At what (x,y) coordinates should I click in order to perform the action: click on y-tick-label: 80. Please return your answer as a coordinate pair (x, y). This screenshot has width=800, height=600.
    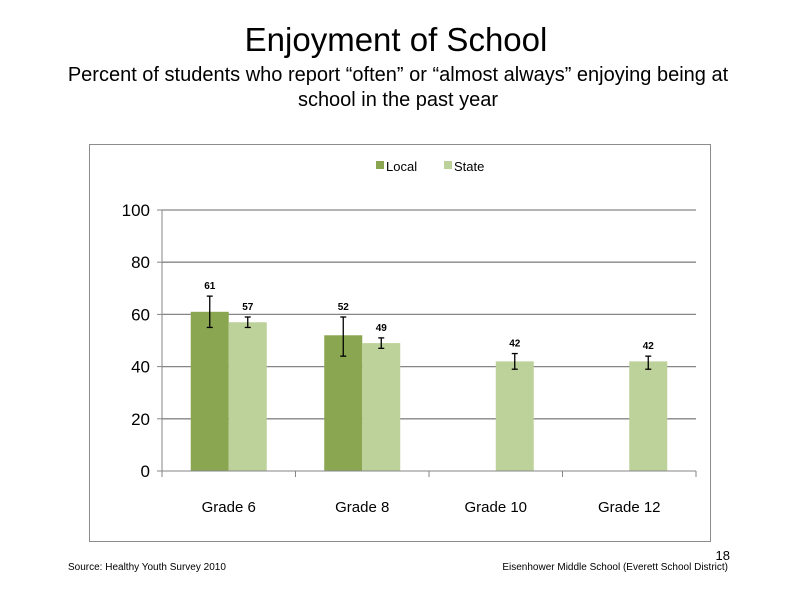
    Looking at the image, I should click on (140, 262).